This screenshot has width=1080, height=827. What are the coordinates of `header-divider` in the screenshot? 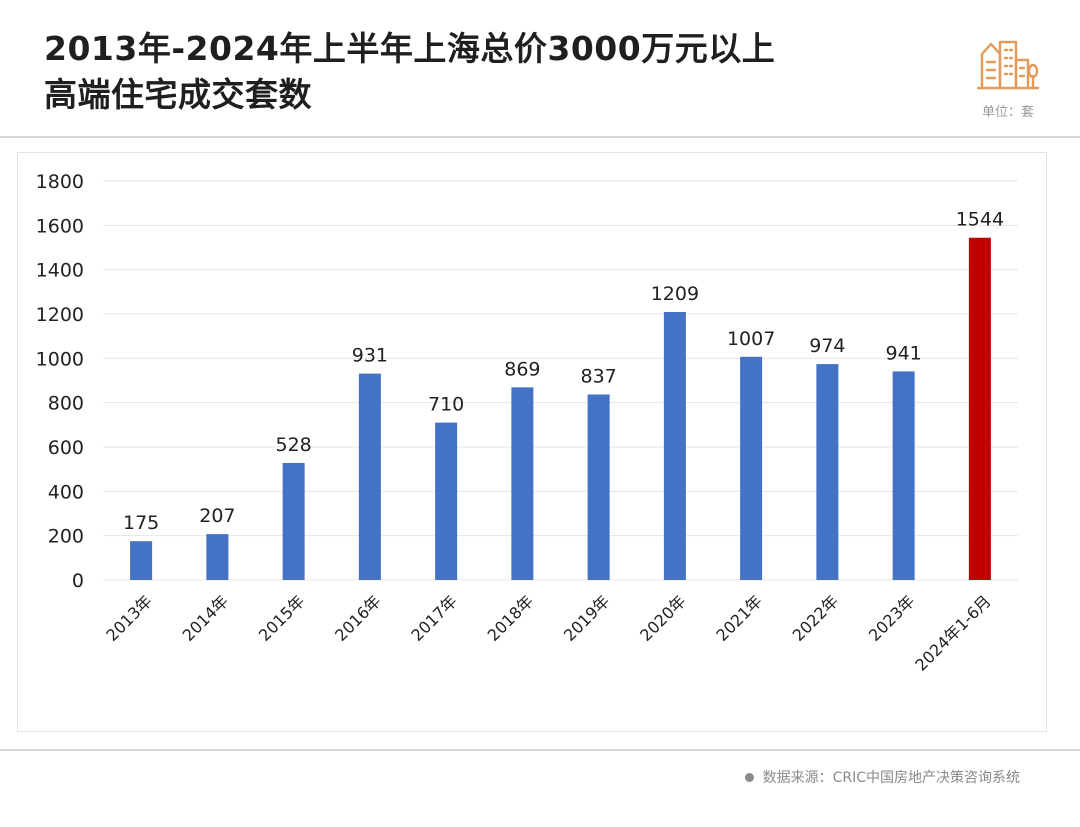 It's located at (540, 137).